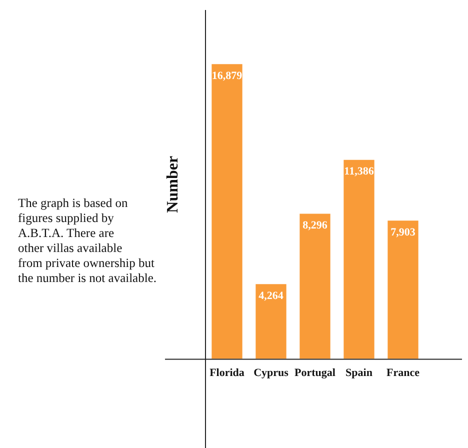 This screenshot has width=468, height=448. What do you see at coordinates (359, 373) in the screenshot?
I see `x-tick-label: Spain` at bounding box center [359, 373].